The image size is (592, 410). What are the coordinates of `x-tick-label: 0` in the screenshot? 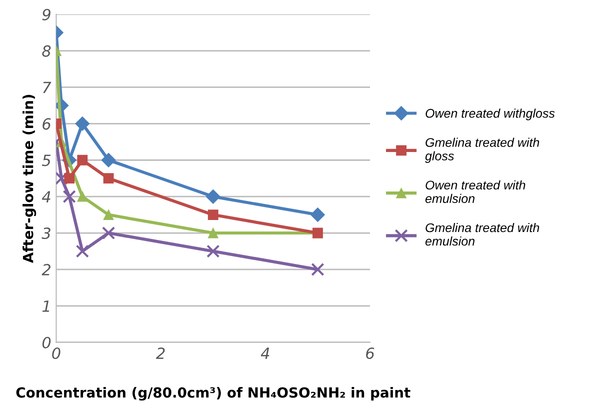 It's located at (56, 353).